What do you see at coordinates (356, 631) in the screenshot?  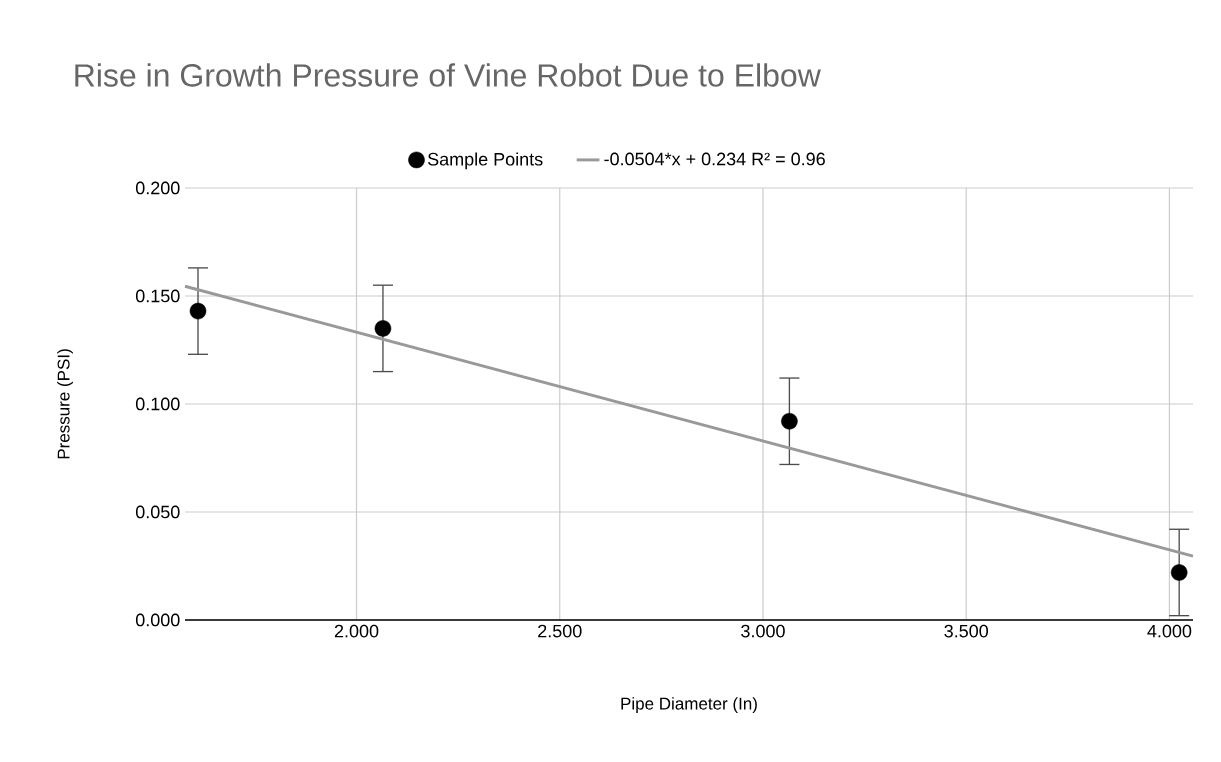 I see `x-tick-label: 2.000` at bounding box center [356, 631].